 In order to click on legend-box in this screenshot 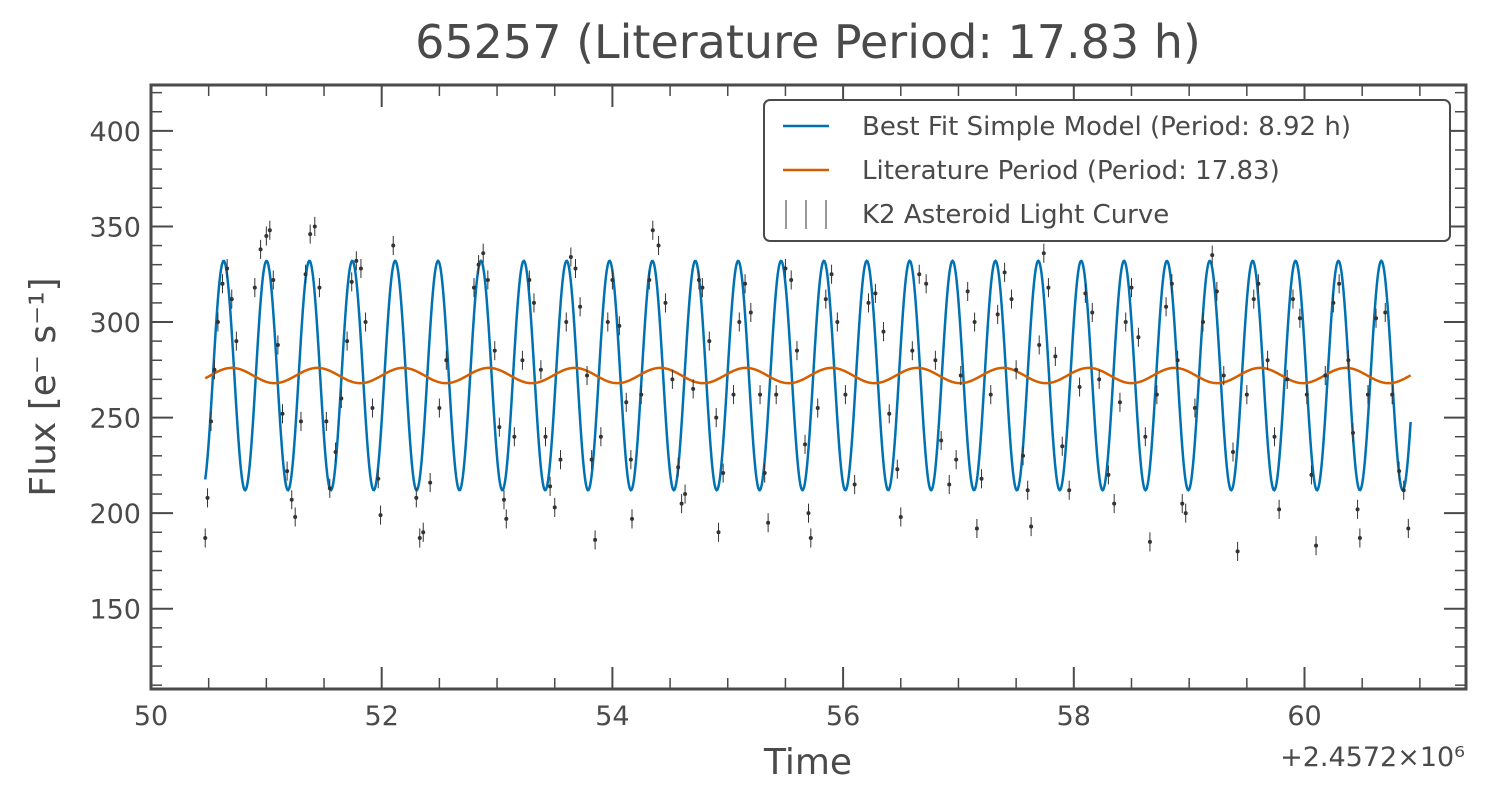, I will do `click(1107, 170)`.